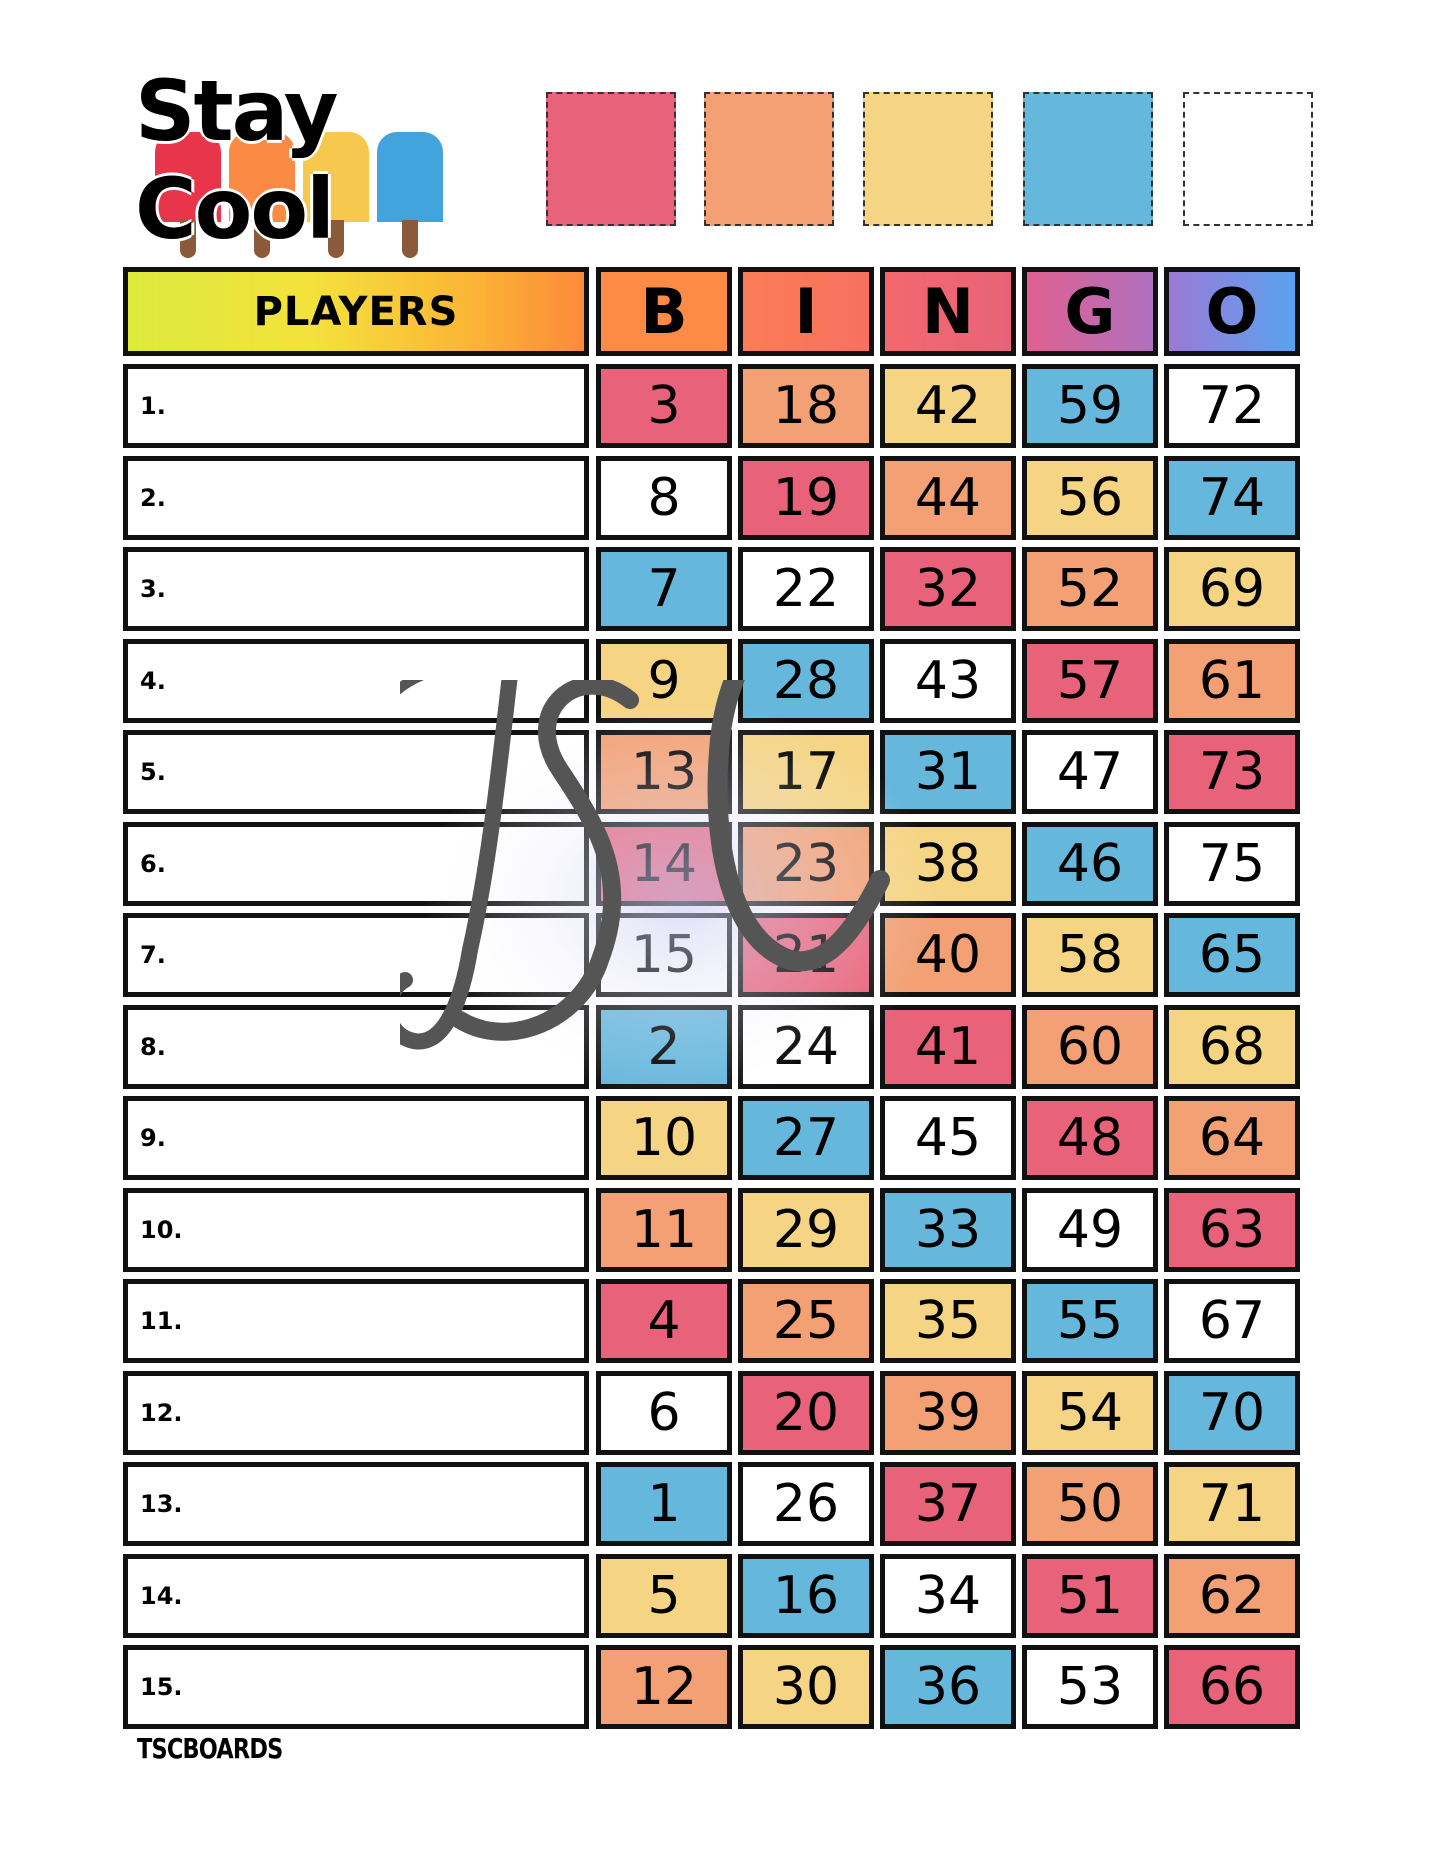 This screenshot has width=1445, height=1871. I want to click on player-name-field: 13., so click(356, 1504).